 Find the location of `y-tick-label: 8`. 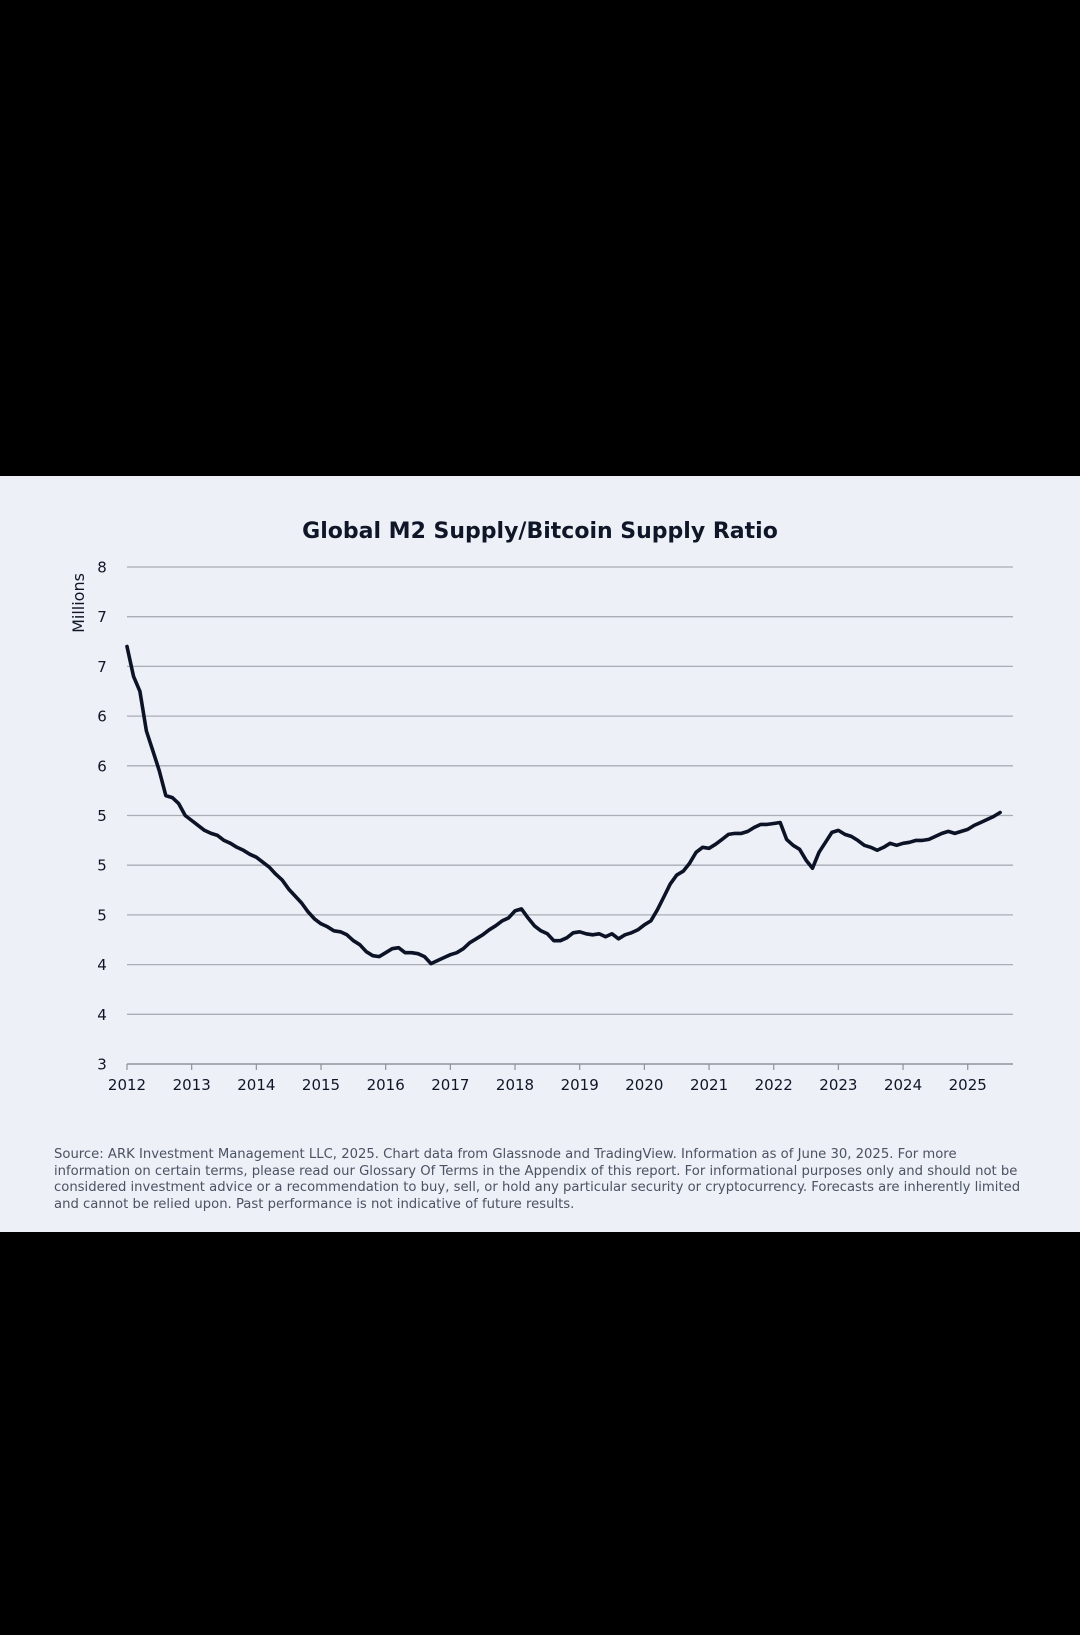

y-tick-label: 8 is located at coordinates (102, 568).